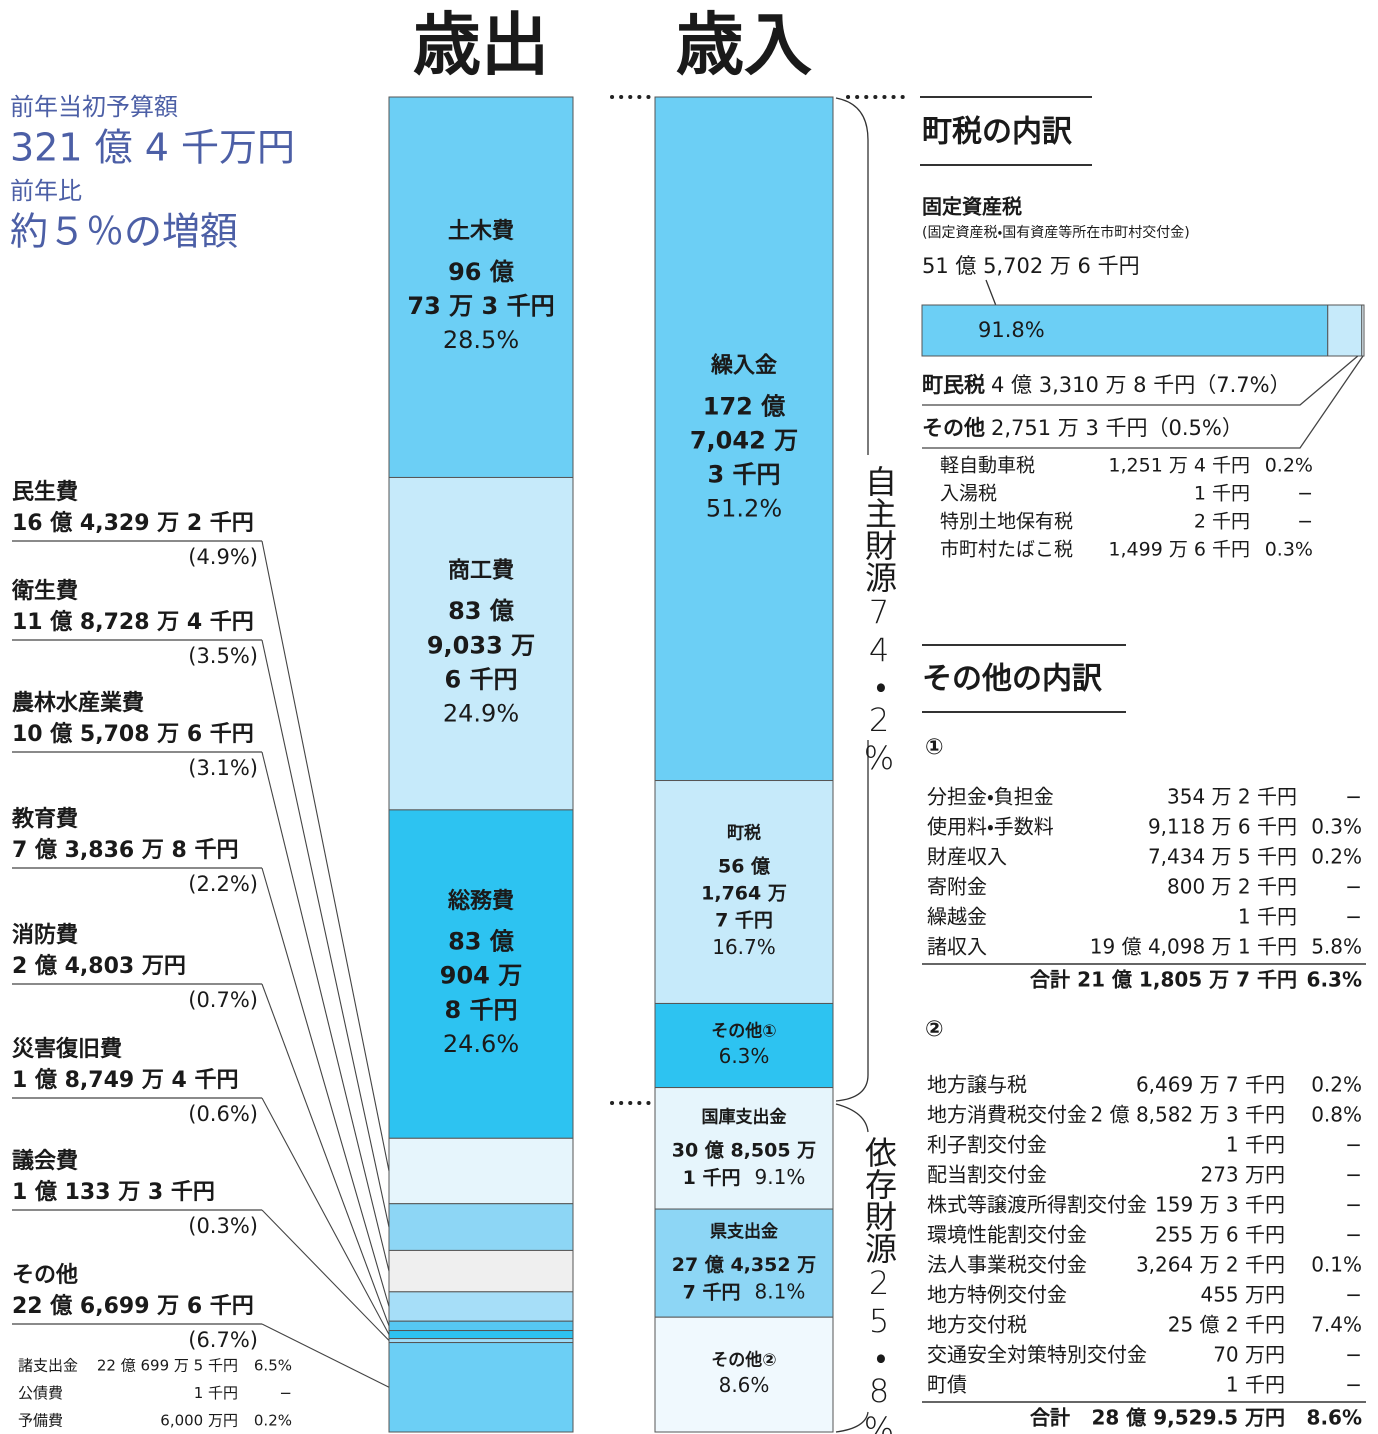 This screenshot has height=1434, width=1378. Describe the element at coordinates (1187, 980) in the screenshot. I see `total-amount: 21 億 1,805 万 7 千円` at that location.